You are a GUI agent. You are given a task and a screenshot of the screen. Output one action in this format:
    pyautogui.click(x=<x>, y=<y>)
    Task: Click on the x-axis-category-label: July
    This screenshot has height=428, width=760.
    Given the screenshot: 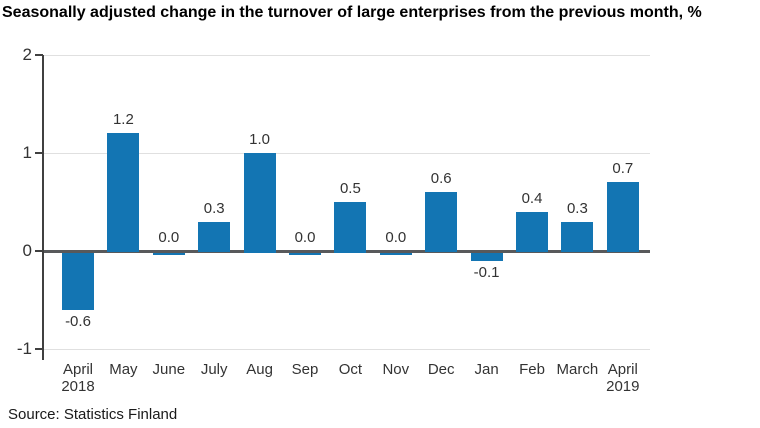 What is the action you would take?
    pyautogui.click(x=214, y=369)
    